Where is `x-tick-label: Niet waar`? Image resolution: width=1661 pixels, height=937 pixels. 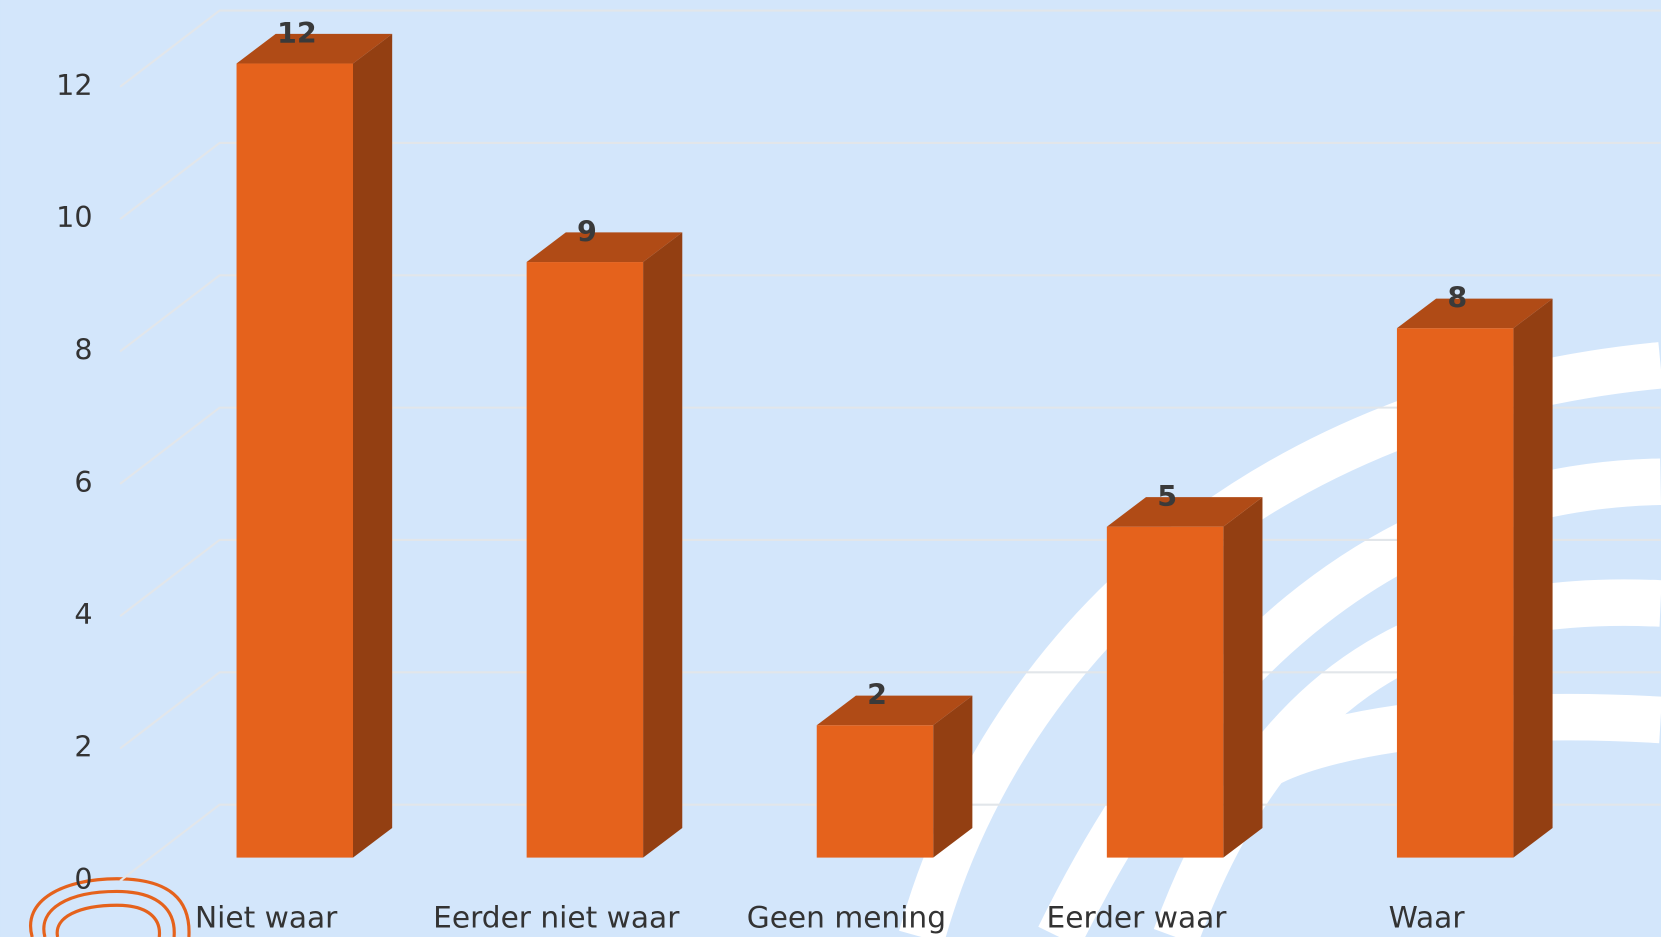 x-tick-label: Niet waar is located at coordinates (266, 917).